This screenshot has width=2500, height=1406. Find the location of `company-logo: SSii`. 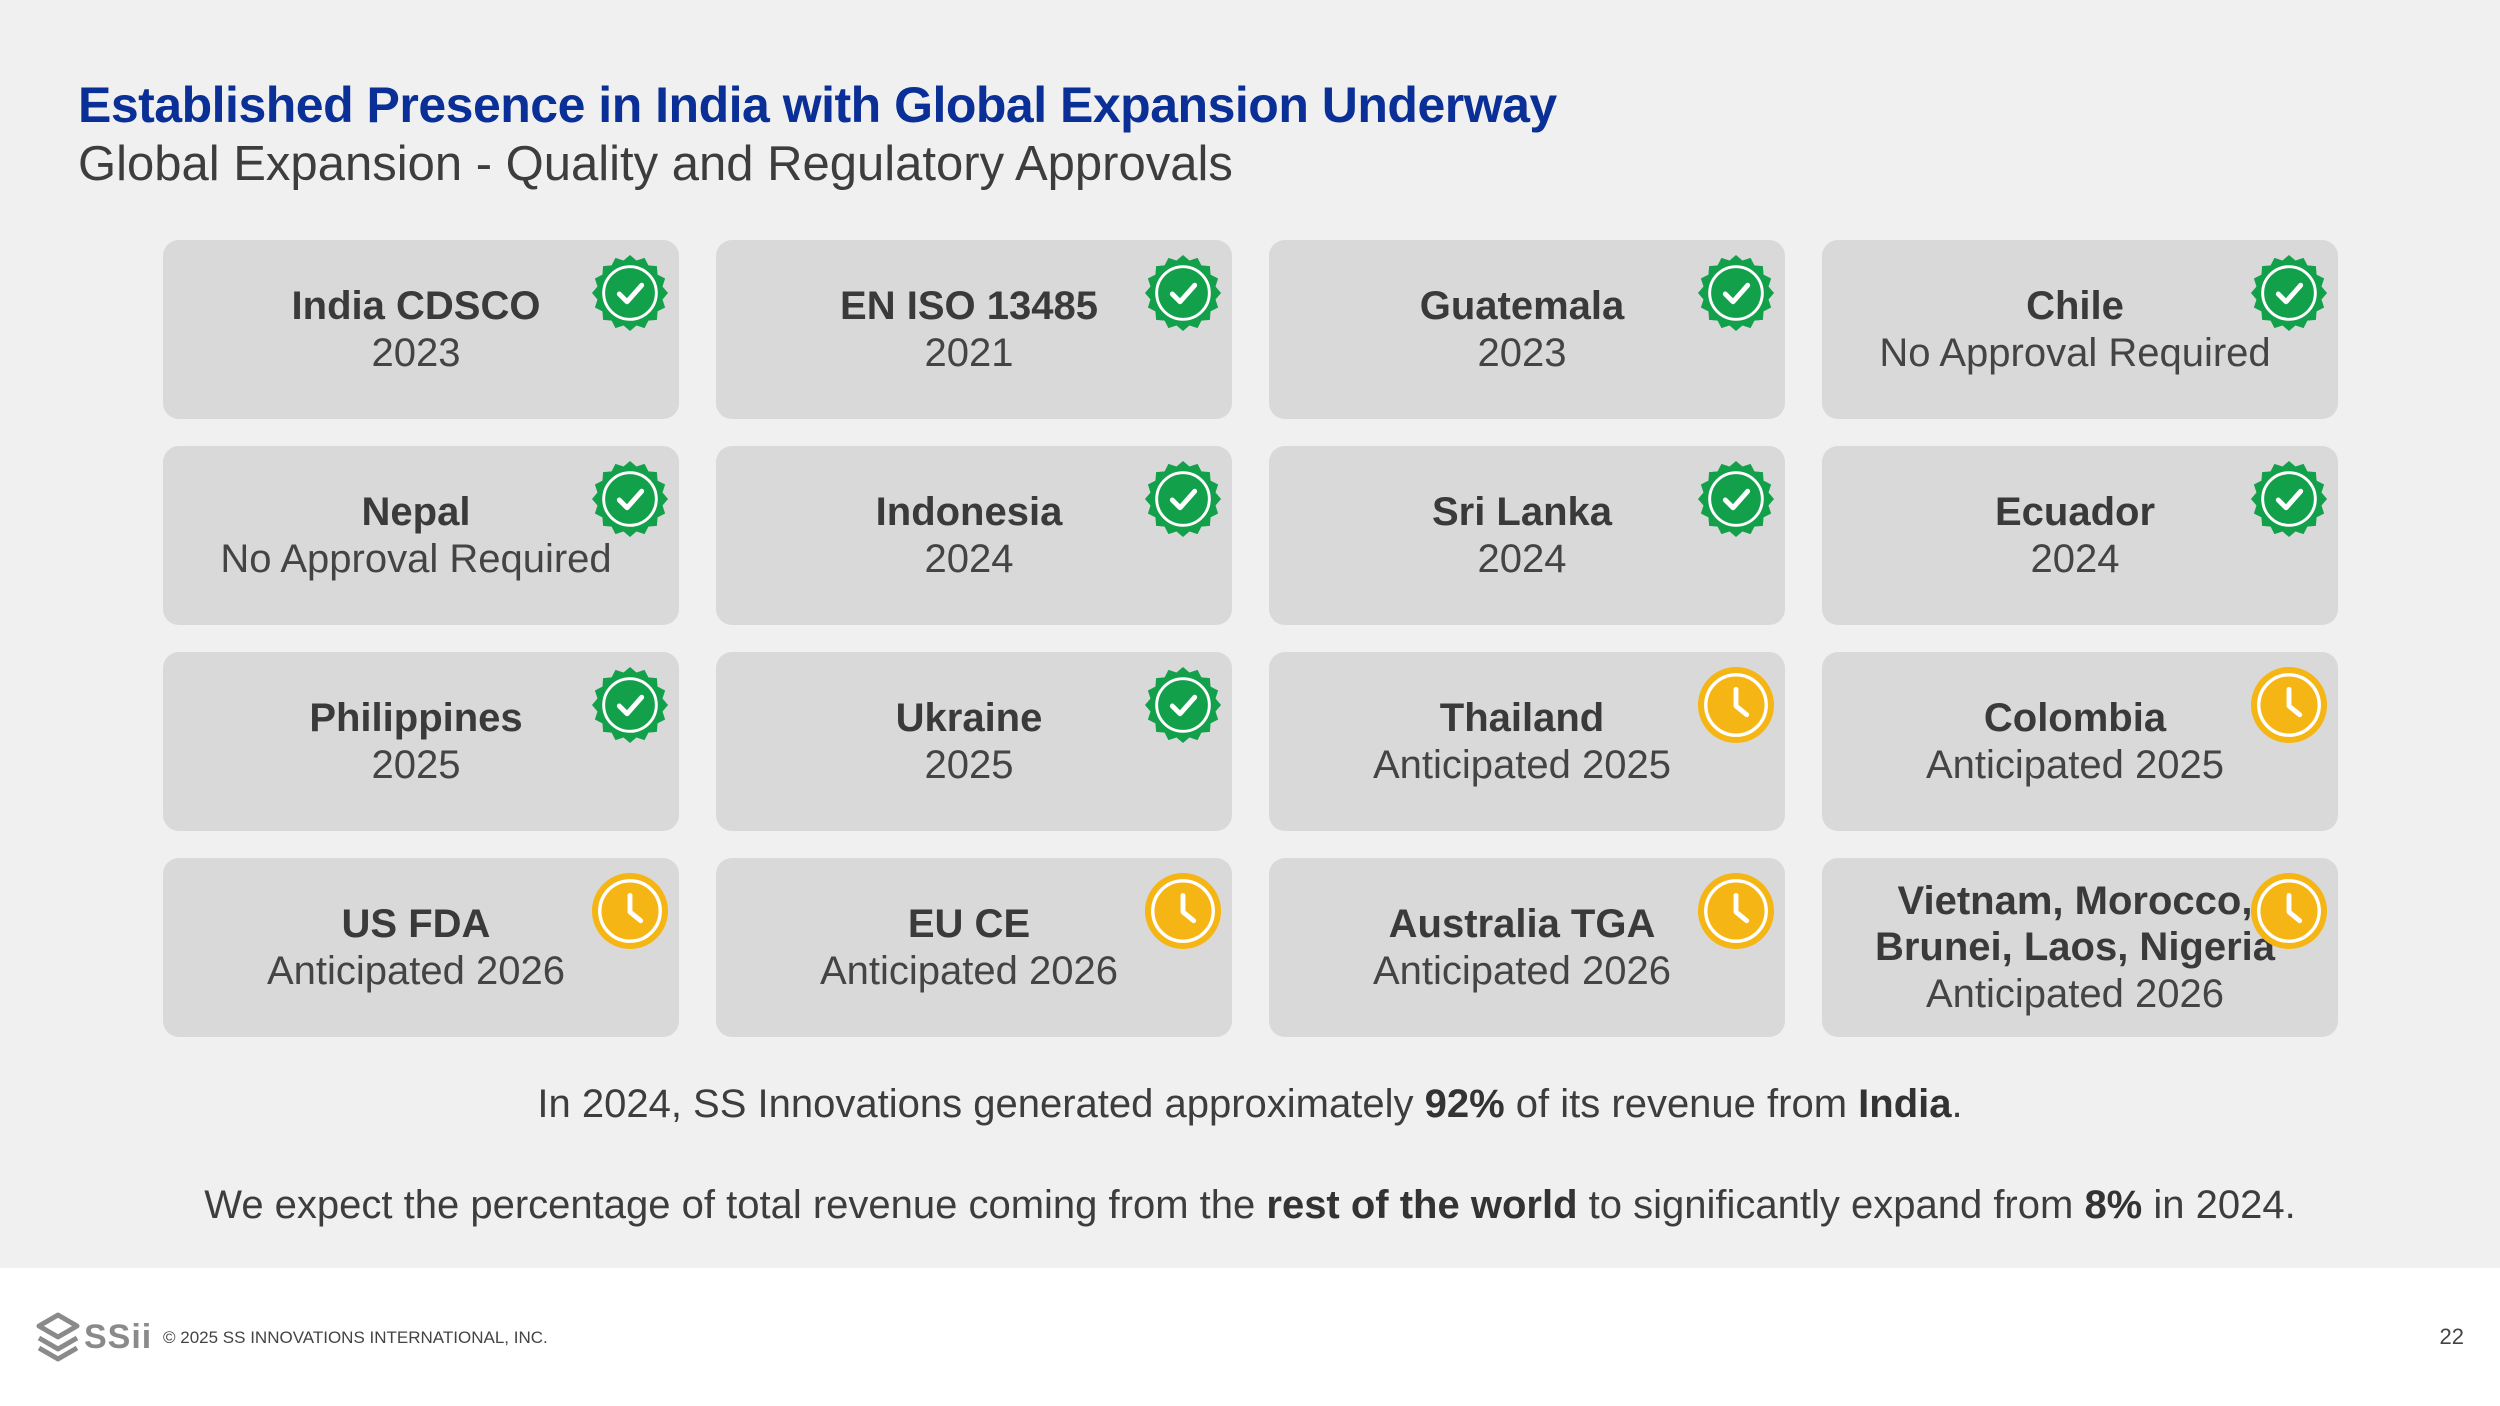

company-logo: SSii is located at coordinates (94, 1337).